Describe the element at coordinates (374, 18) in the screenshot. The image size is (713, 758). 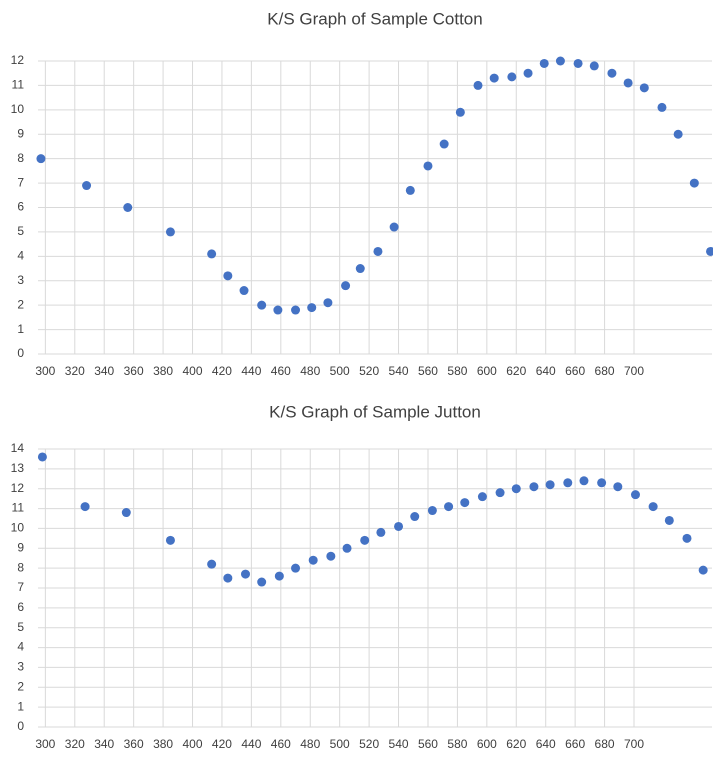
I see `chart-title: K/S Graph of Sample Cotton` at that location.